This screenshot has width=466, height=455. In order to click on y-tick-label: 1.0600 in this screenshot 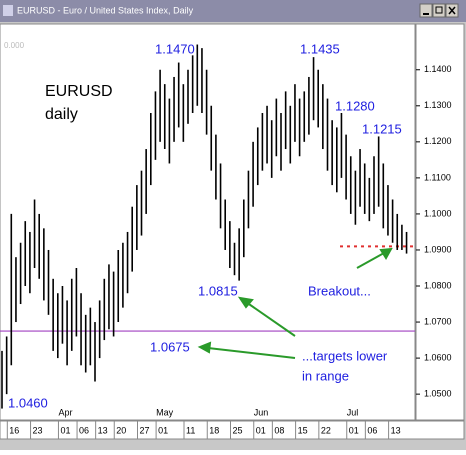, I will do `click(438, 357)`.